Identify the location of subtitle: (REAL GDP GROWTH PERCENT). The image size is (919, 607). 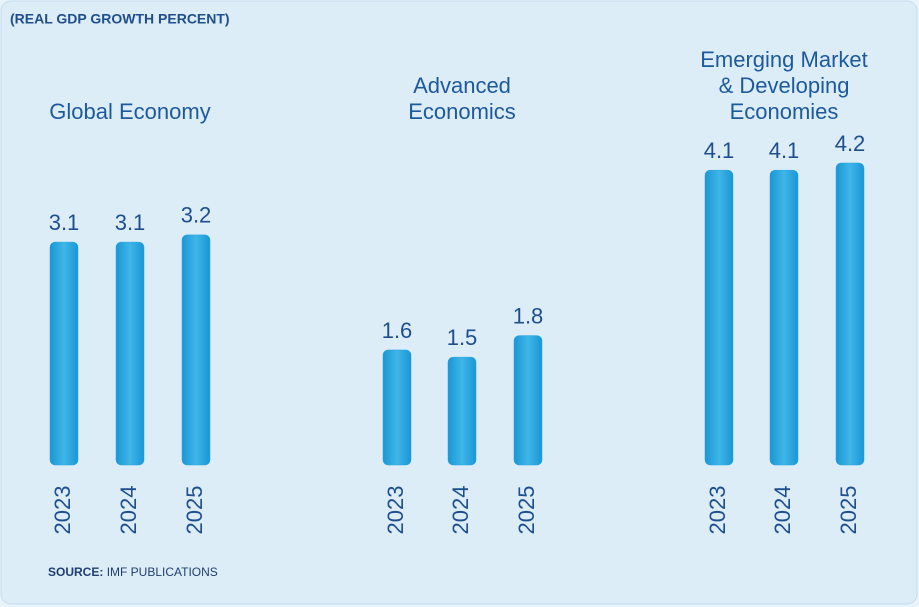
(120, 19).